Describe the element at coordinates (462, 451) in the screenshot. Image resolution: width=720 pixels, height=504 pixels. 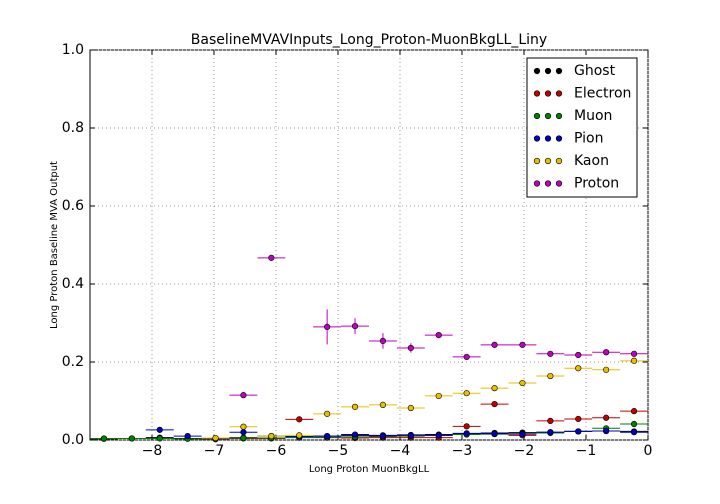
I see `x-tick-label: −3` at that location.